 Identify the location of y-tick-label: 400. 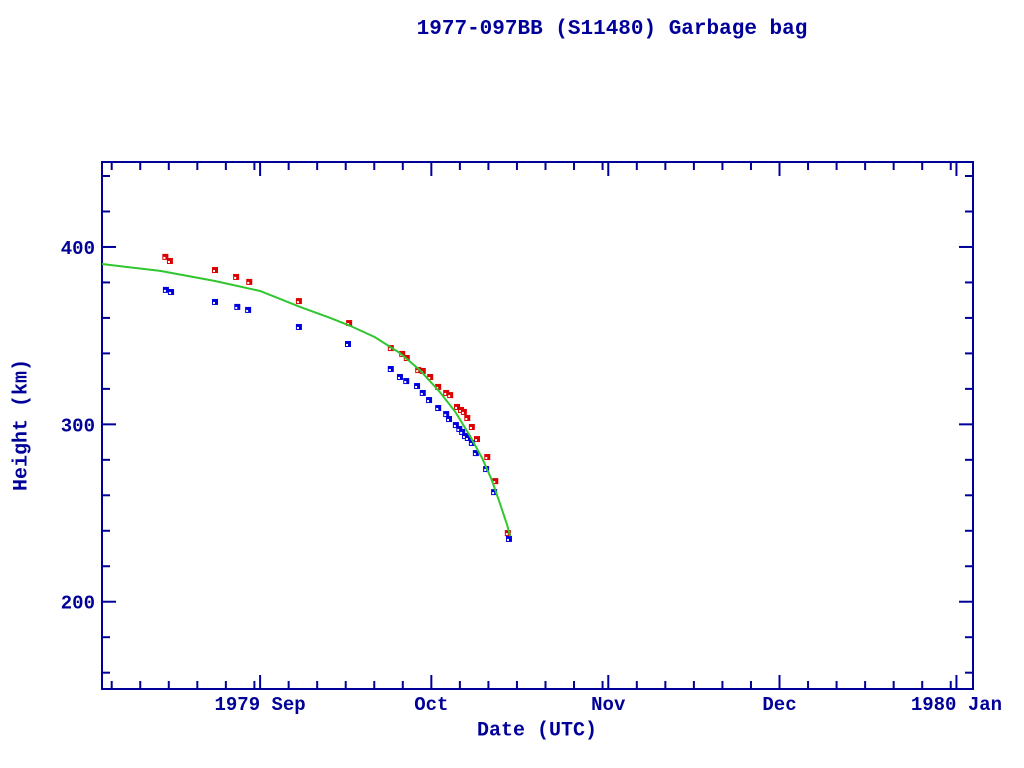
(78, 249).